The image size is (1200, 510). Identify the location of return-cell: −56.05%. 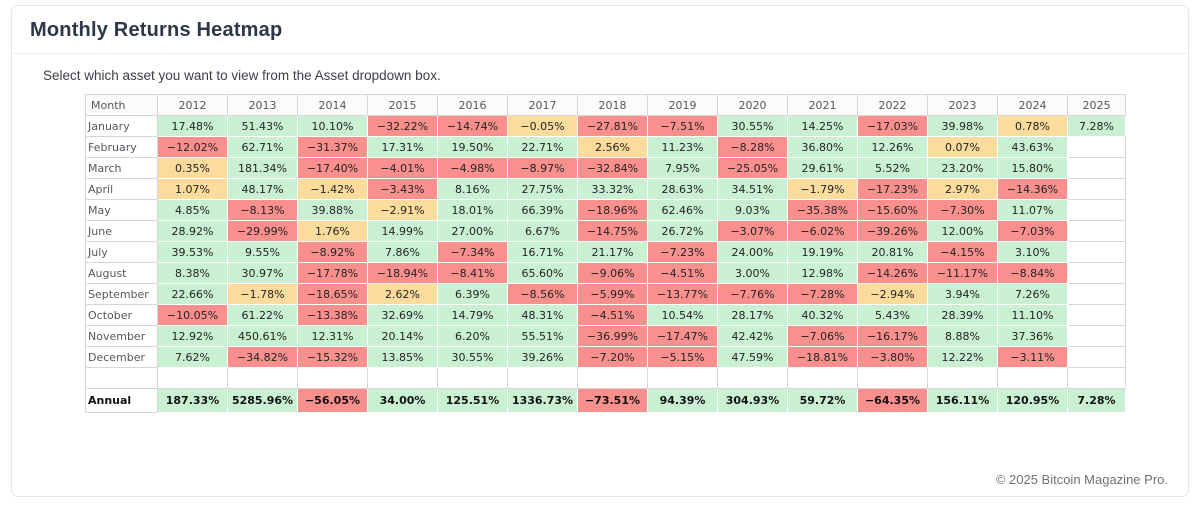
(332, 400).